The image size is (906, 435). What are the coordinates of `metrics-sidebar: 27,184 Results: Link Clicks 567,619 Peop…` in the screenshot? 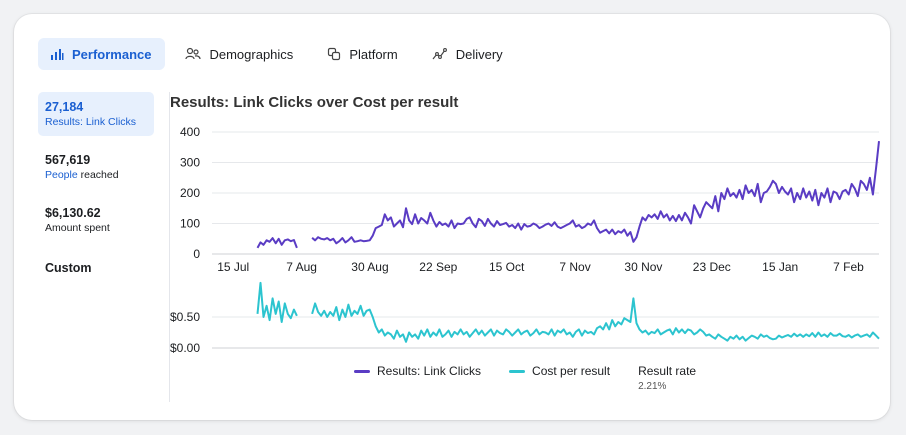 It's located at (96, 192).